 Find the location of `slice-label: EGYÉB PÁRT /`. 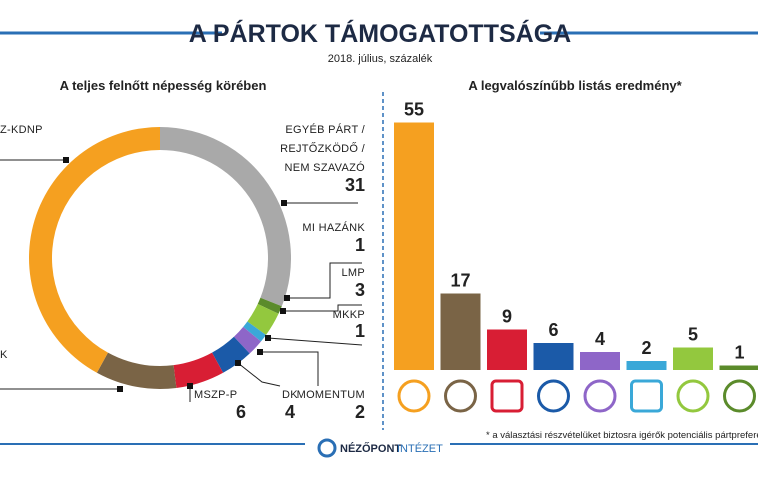

slice-label: EGYÉB PÁRT / is located at coordinates (325, 129).